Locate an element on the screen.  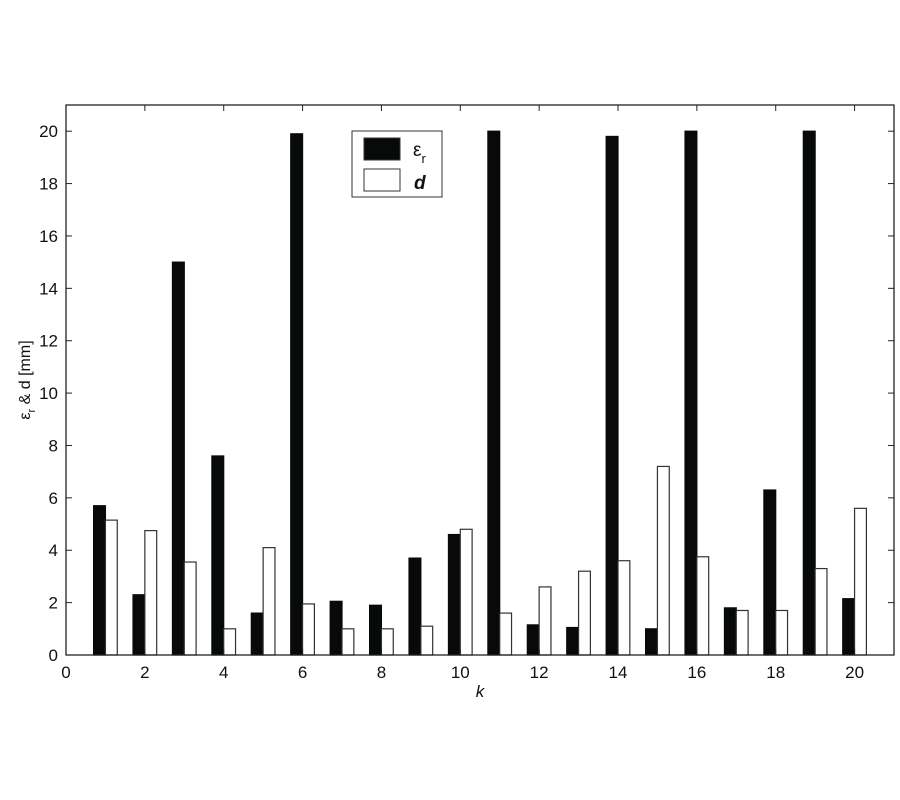
y-tick-label: 10 is located at coordinates (48, 393).